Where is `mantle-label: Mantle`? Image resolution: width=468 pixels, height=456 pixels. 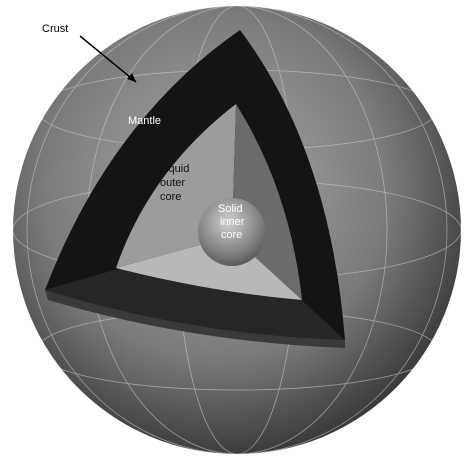
mantle-label: Mantle is located at coordinates (144, 121).